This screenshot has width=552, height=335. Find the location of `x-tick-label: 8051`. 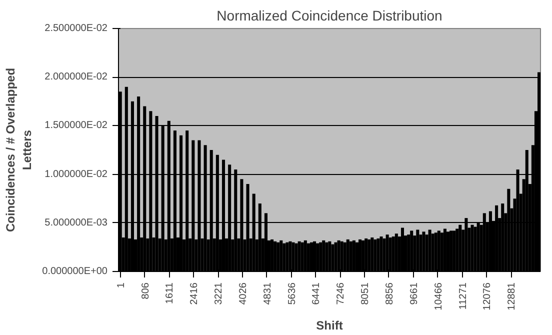

x-tick-label: 8051 is located at coordinates (366, 293).